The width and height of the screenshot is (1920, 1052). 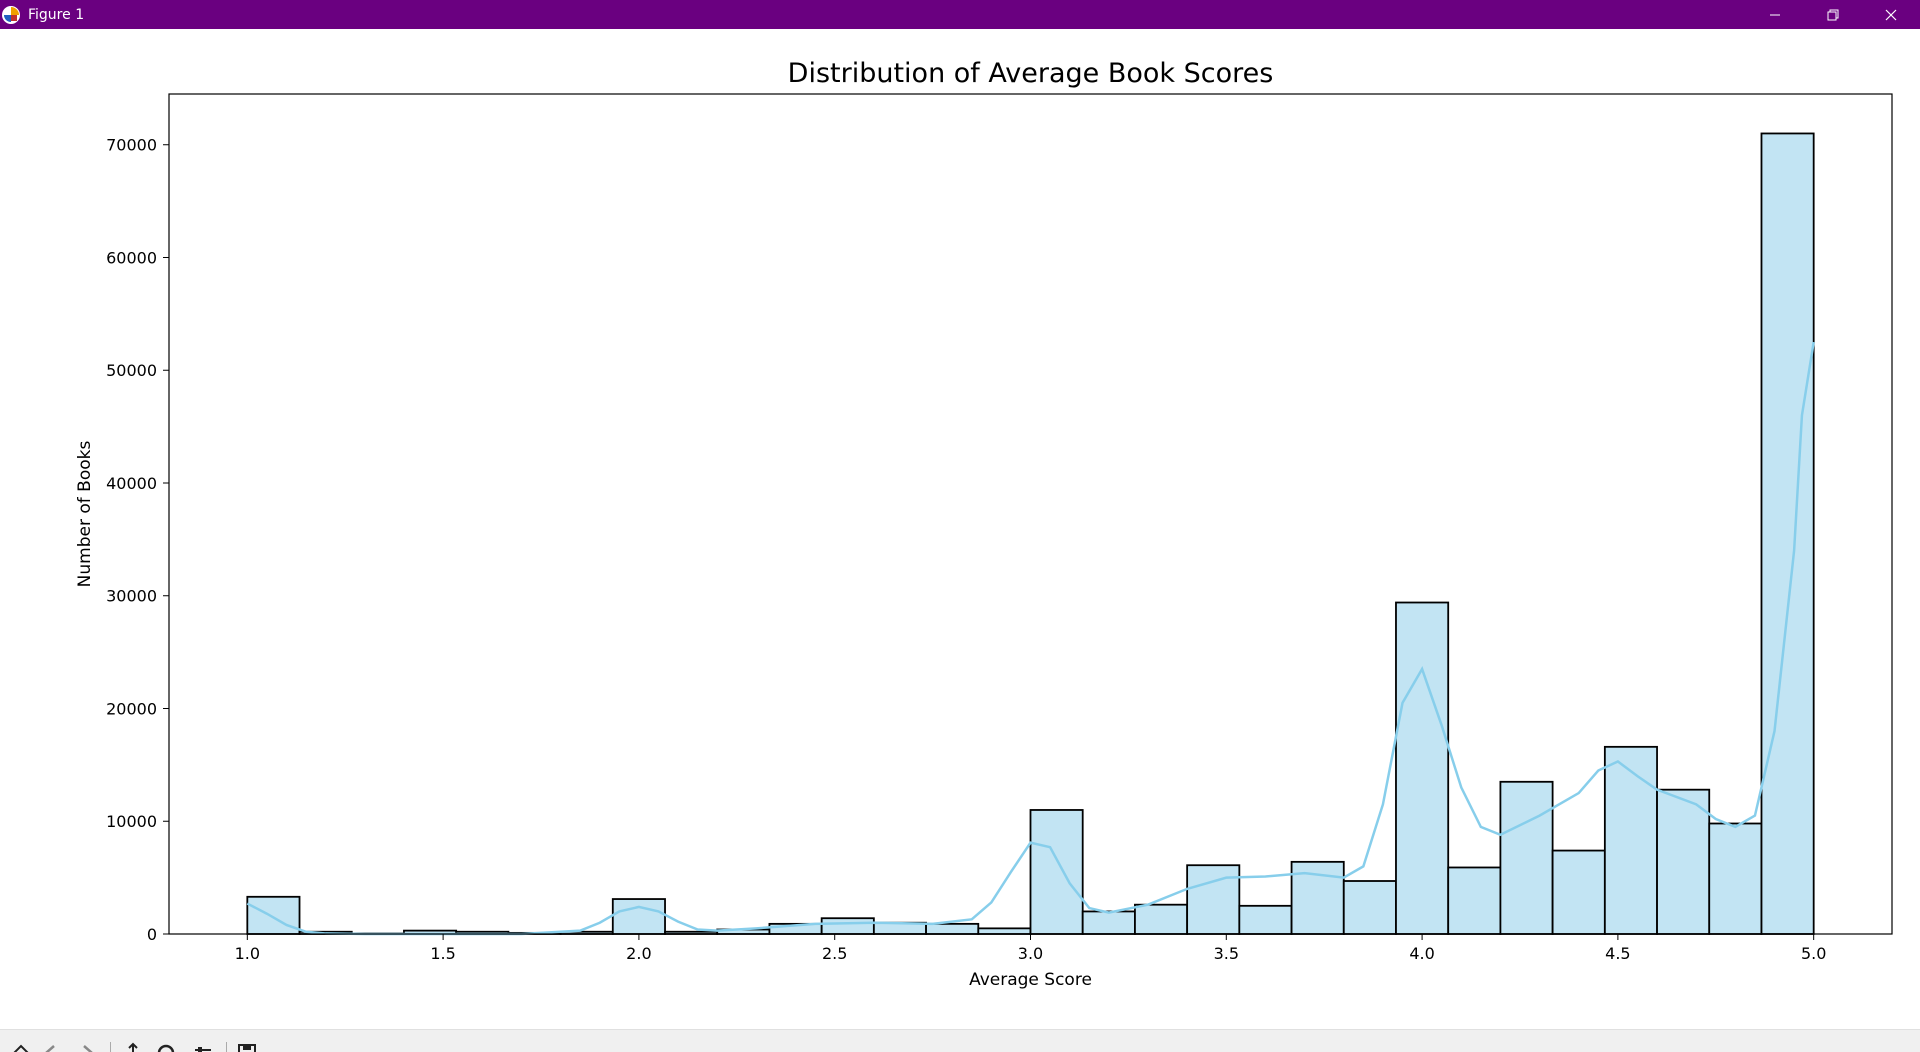 What do you see at coordinates (131, 821) in the screenshot?
I see `y-tick-label: 10000` at bounding box center [131, 821].